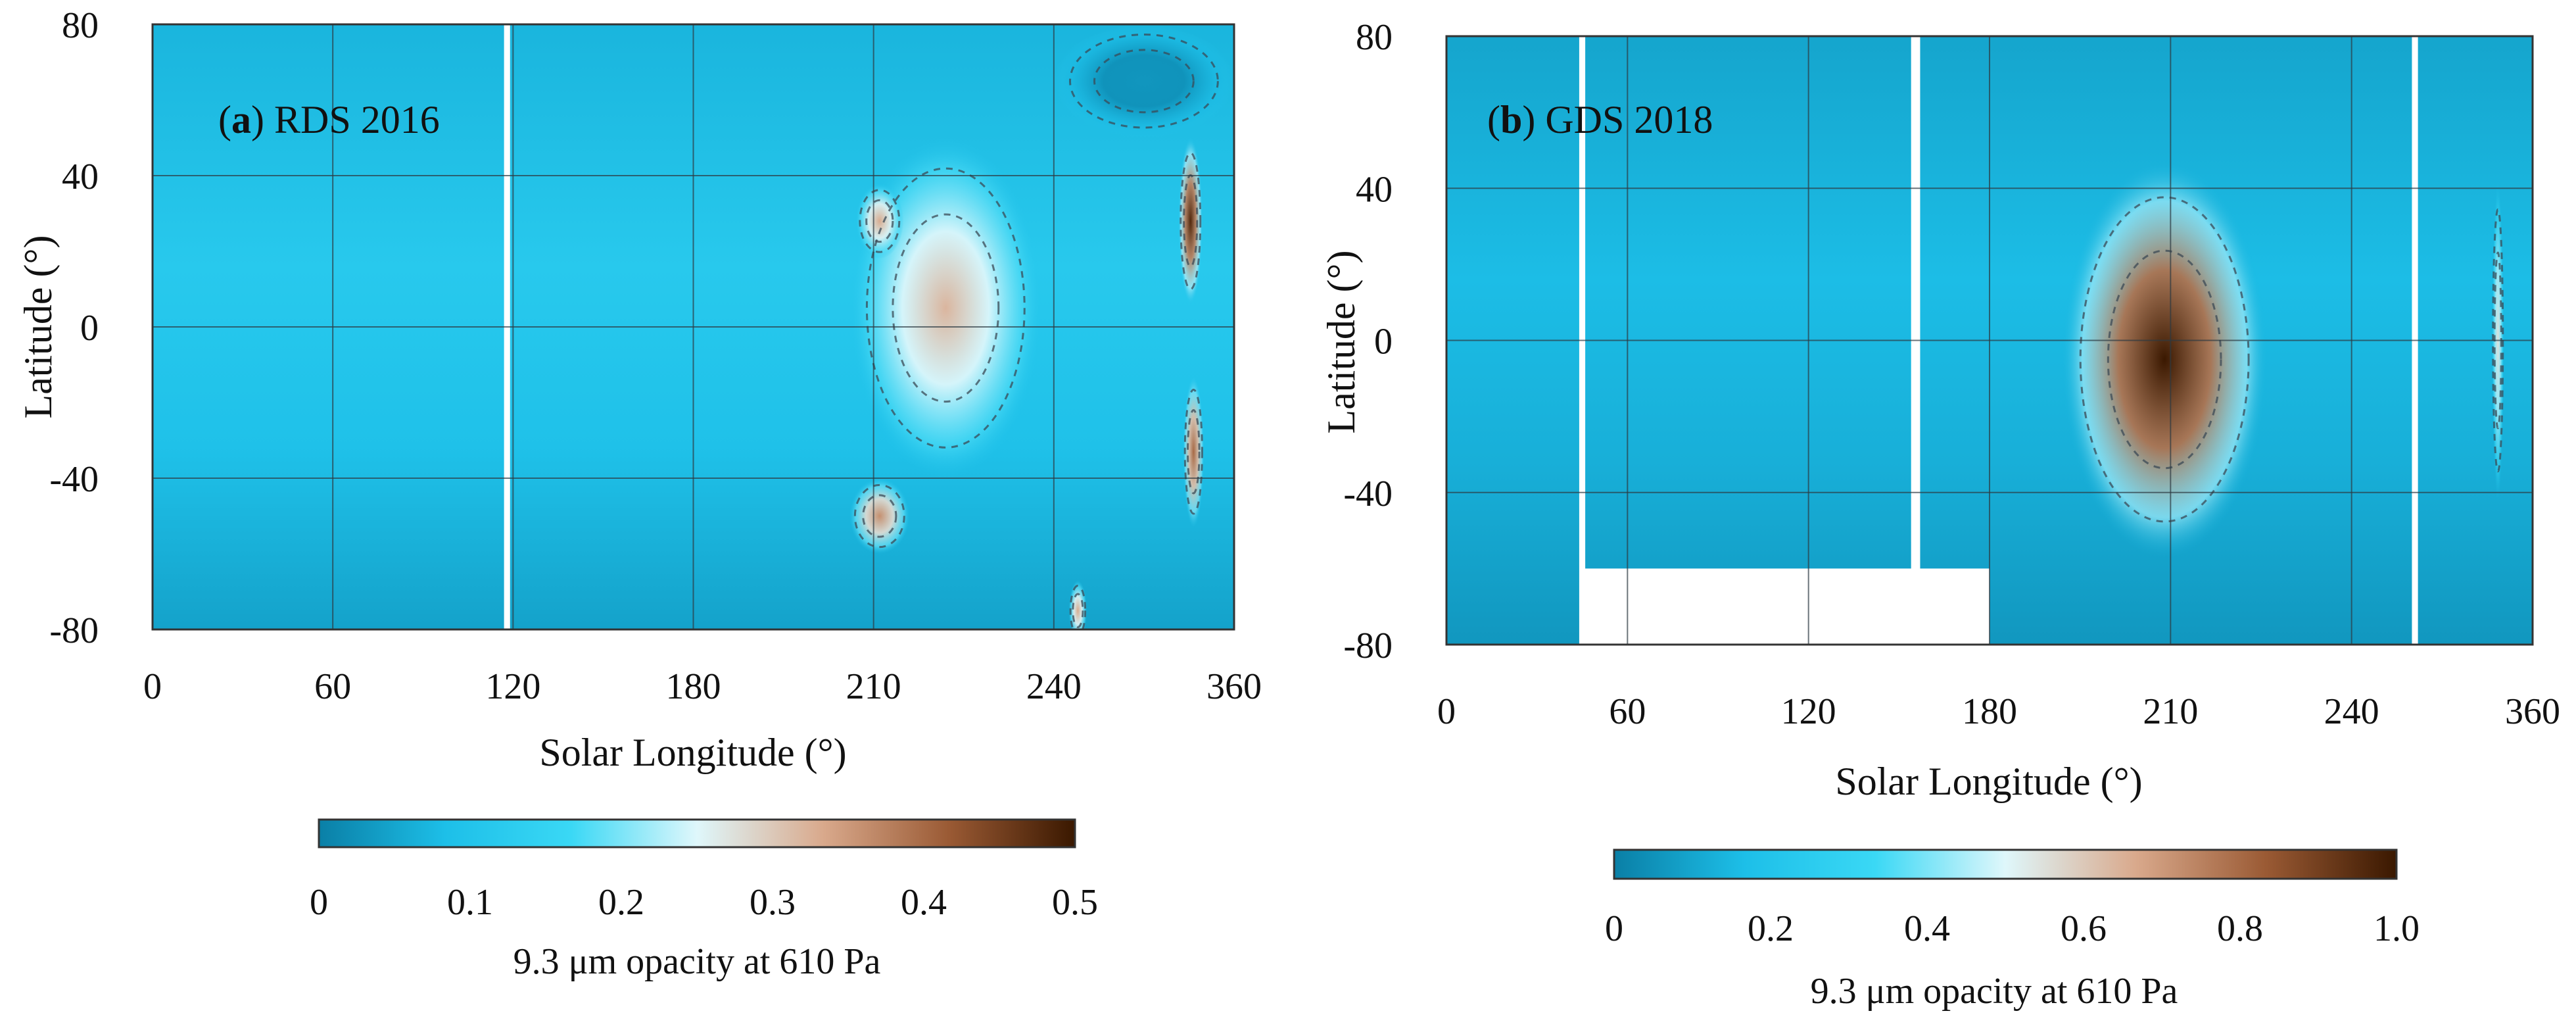 This screenshot has height=1032, width=2576. What do you see at coordinates (1075, 902) in the screenshot?
I see `colorbar-tick-label: 0.5` at bounding box center [1075, 902].